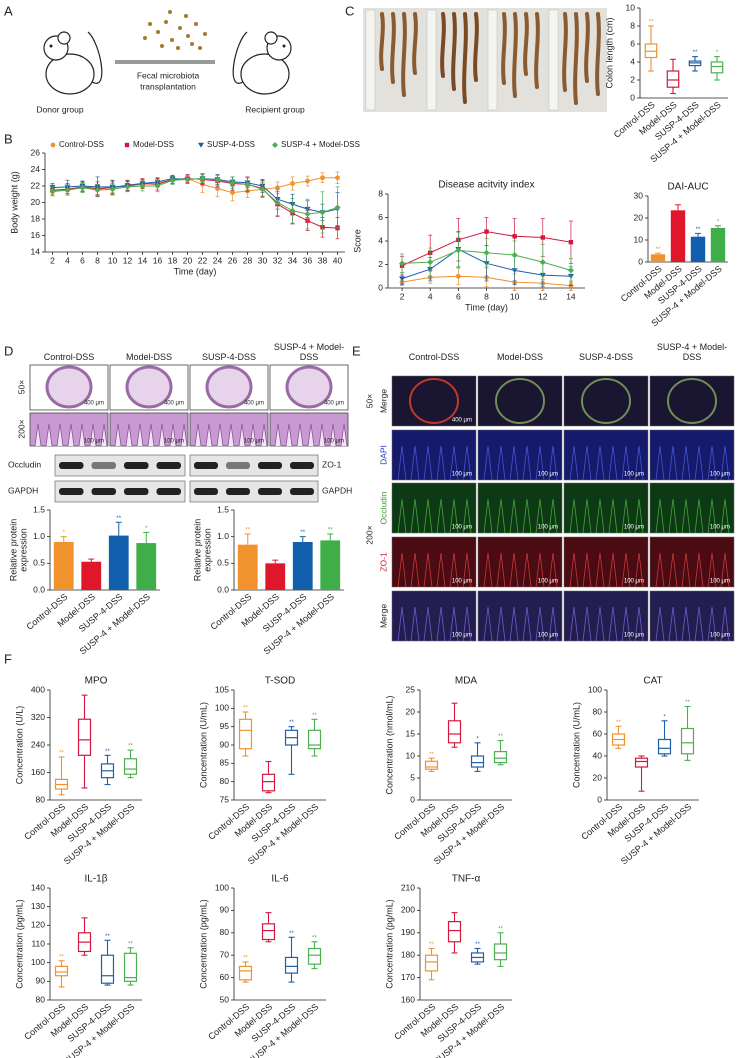 The height and width of the screenshot is (1058, 740). I want to click on x-tick-label: 28, so click(248, 260).